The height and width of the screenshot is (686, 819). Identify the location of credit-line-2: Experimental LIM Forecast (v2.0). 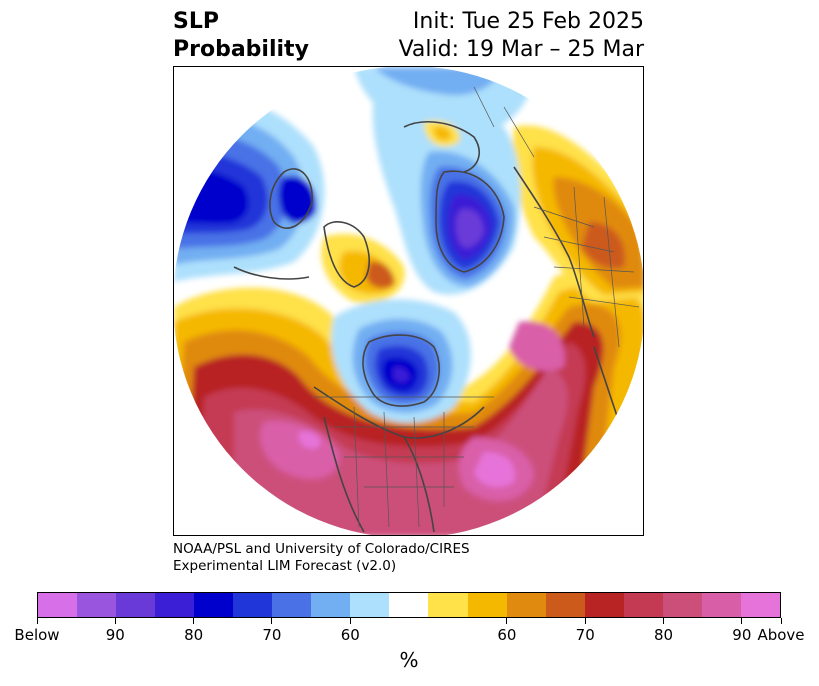
(285, 566).